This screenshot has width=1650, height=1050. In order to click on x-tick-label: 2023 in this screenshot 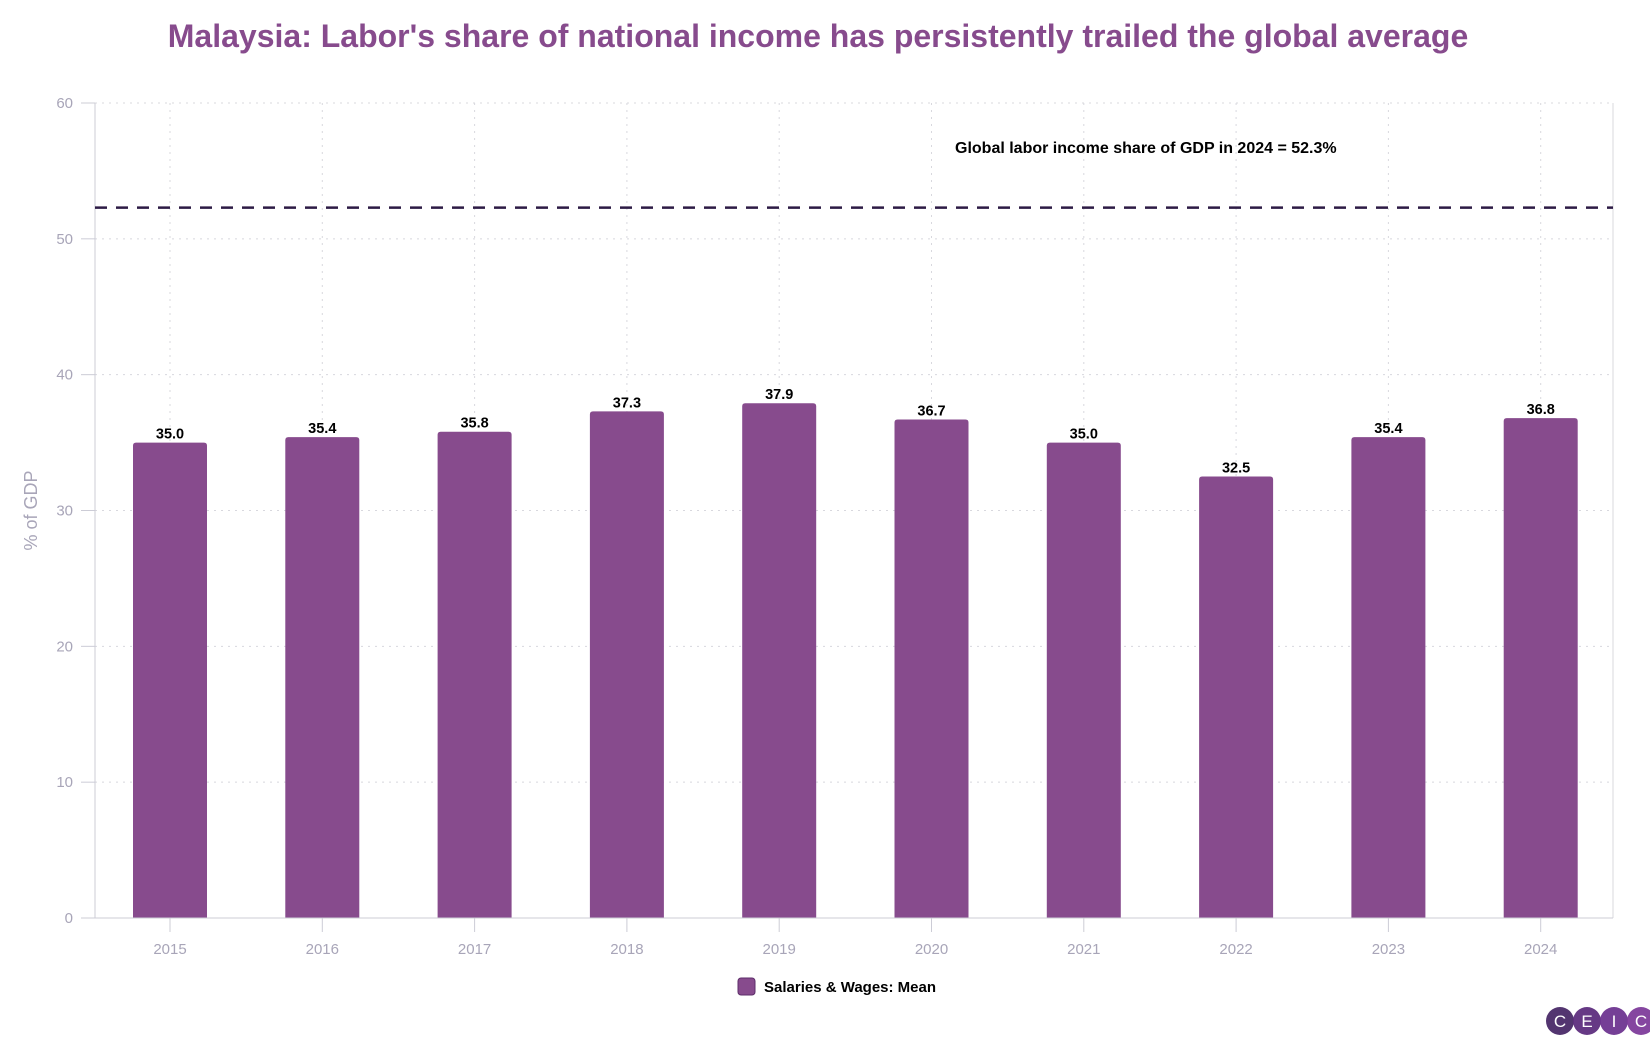, I will do `click(1388, 949)`.